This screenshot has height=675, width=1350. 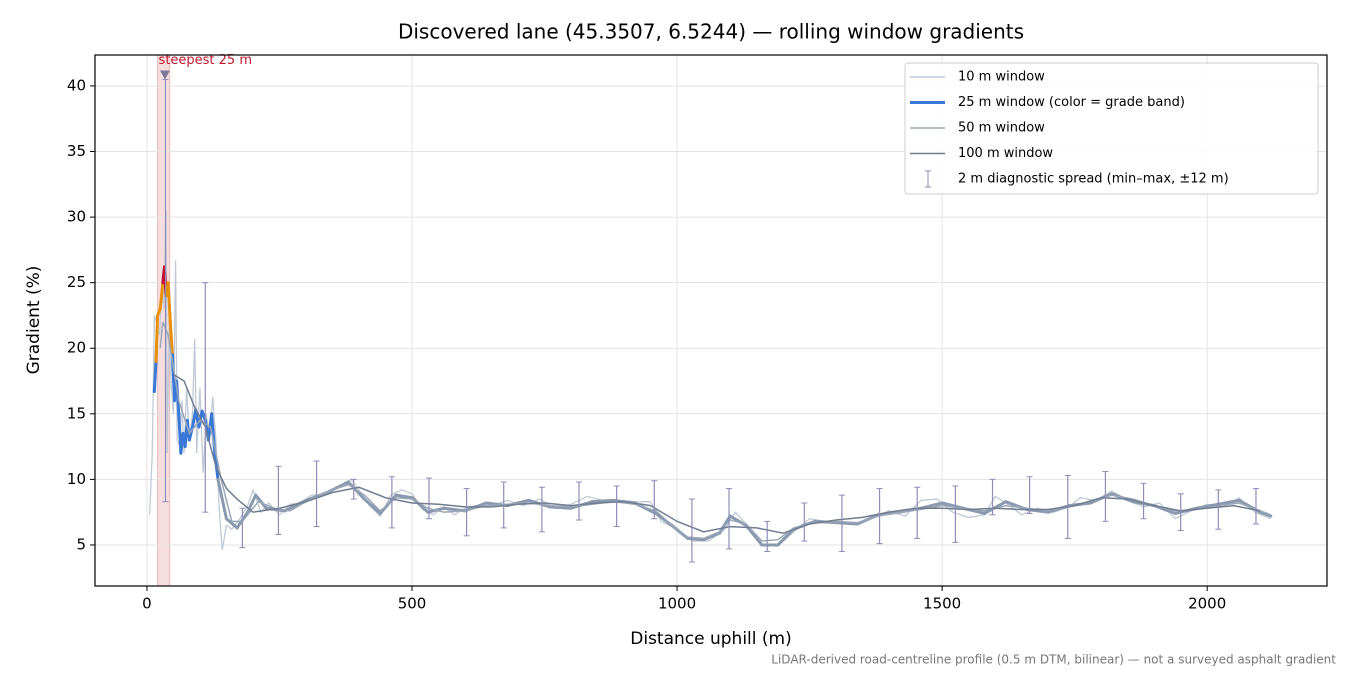 I want to click on x-tick-label: 2000, so click(x=1207, y=604).